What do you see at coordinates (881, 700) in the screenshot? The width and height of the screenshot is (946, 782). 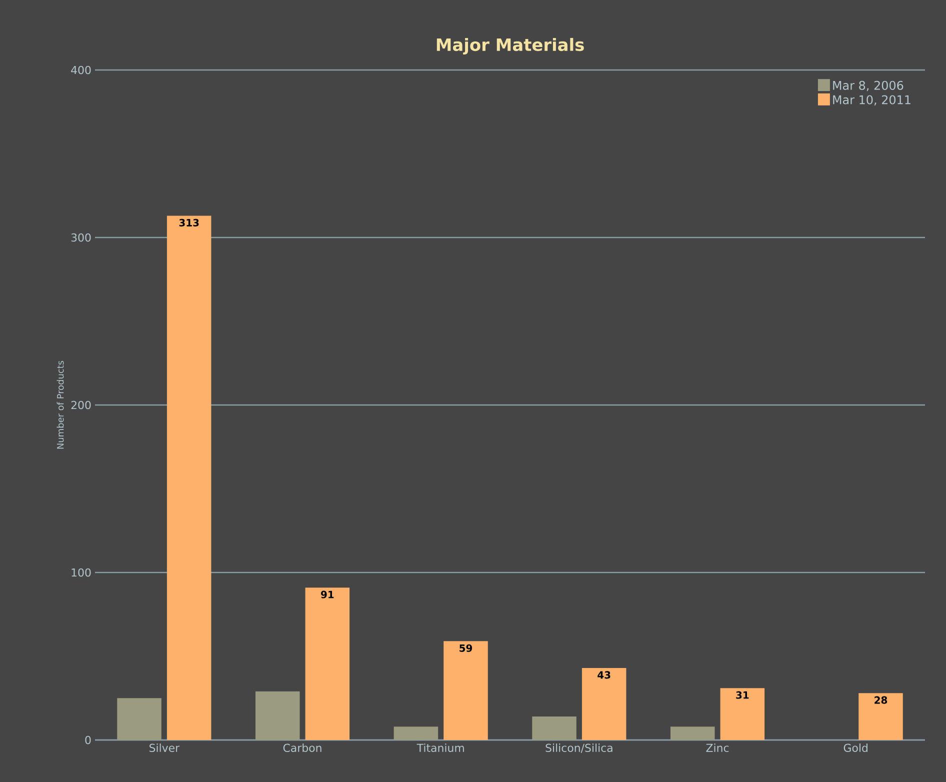 I see `data-label: 28` at bounding box center [881, 700].